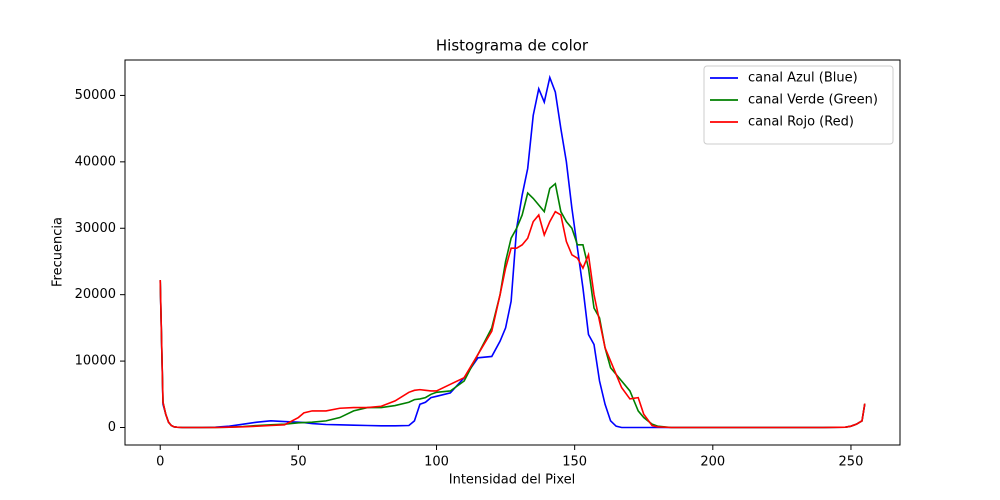 This screenshot has width=1000, height=500. What do you see at coordinates (95, 161) in the screenshot?
I see `y-tick-label: 40000` at bounding box center [95, 161].